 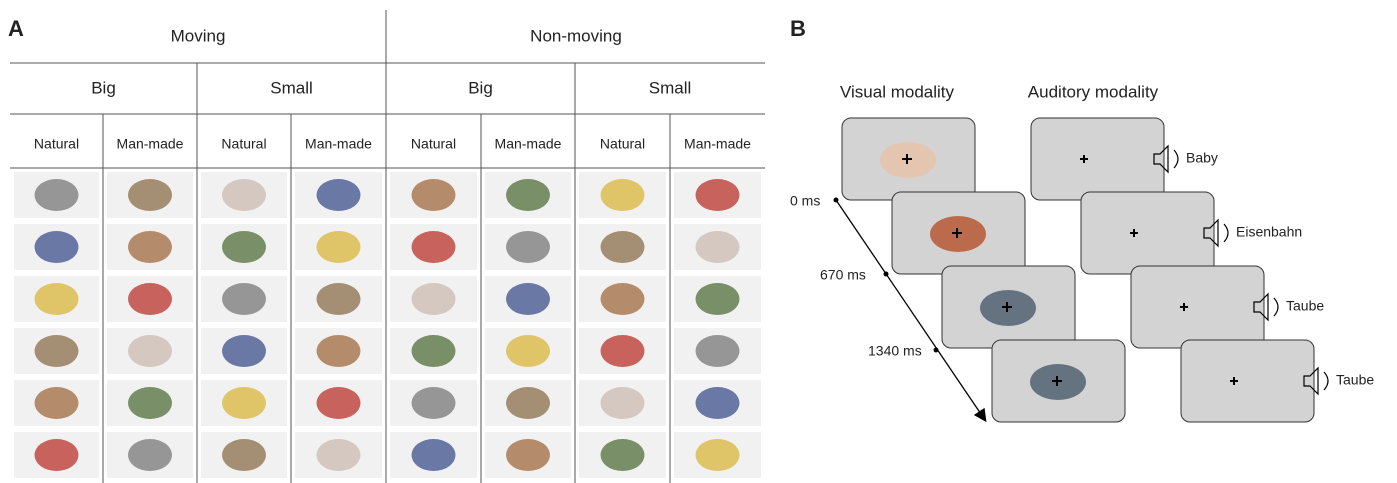 I want to click on time-arrow, so click(x=911, y=311).